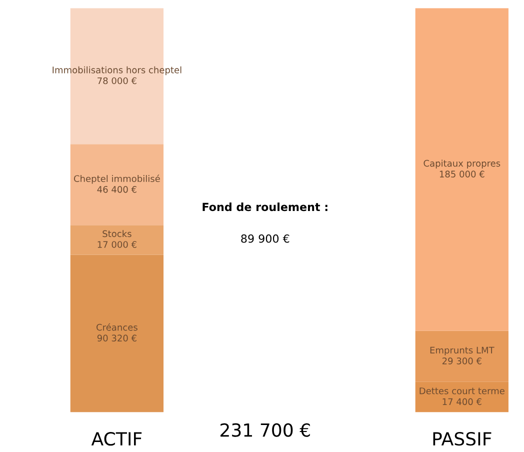 The image size is (524, 452). I want to click on annotation: 89 900 €, so click(265, 238).